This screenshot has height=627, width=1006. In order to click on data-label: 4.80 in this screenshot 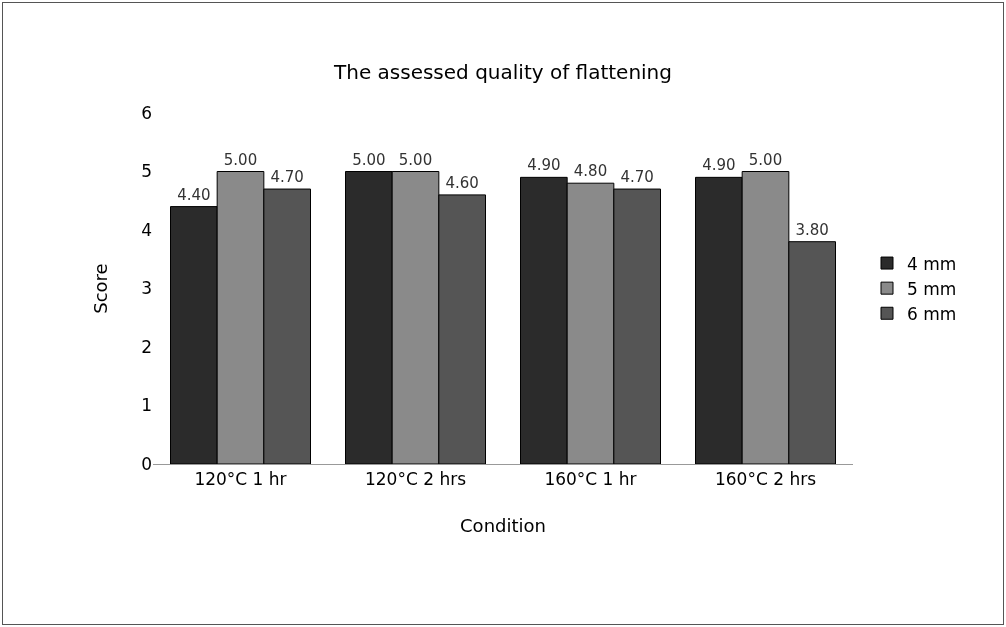, I will do `click(590, 171)`.